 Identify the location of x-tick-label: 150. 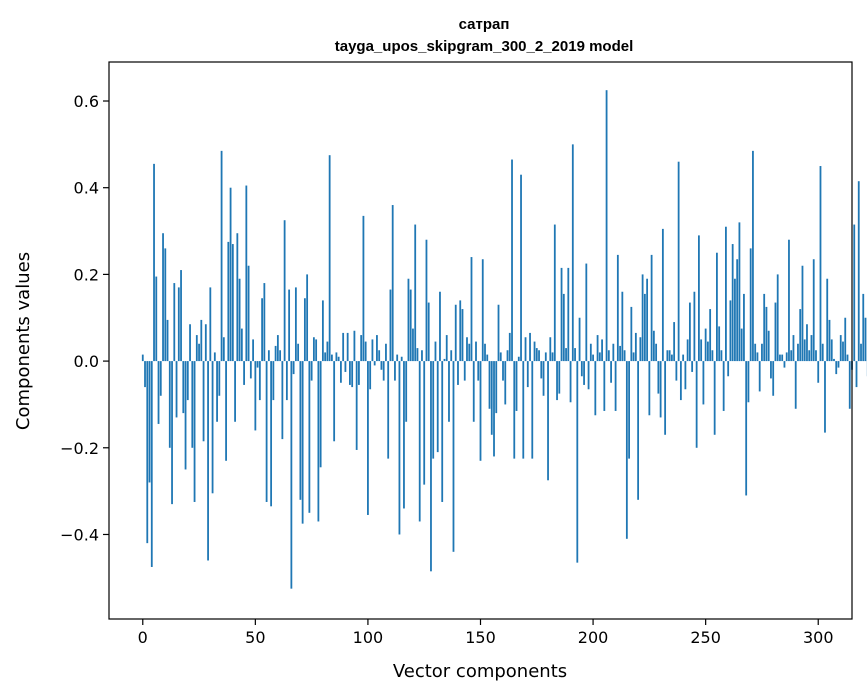
(480, 637).